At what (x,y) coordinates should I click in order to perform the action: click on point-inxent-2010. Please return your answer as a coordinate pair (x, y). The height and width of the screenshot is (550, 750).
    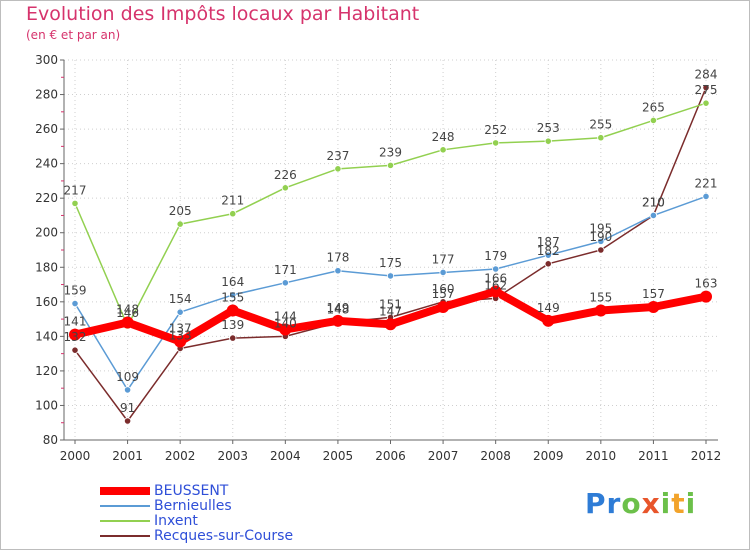
    Looking at the image, I should click on (601, 138).